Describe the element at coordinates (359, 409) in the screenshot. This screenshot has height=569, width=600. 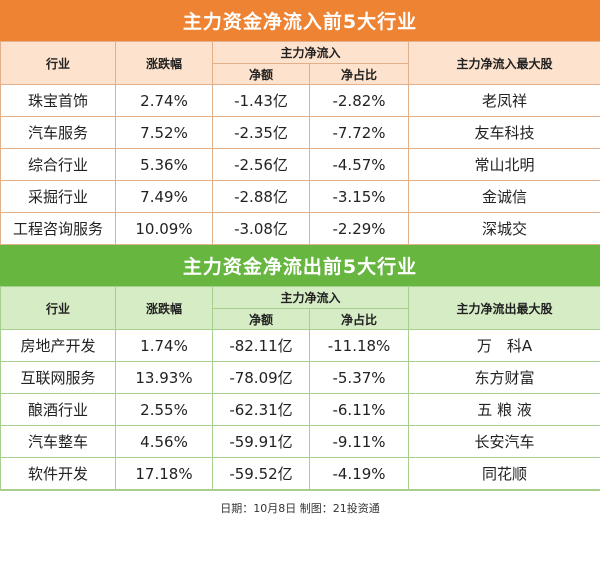
I see `net-ratio-cell: -6.11%` at that location.